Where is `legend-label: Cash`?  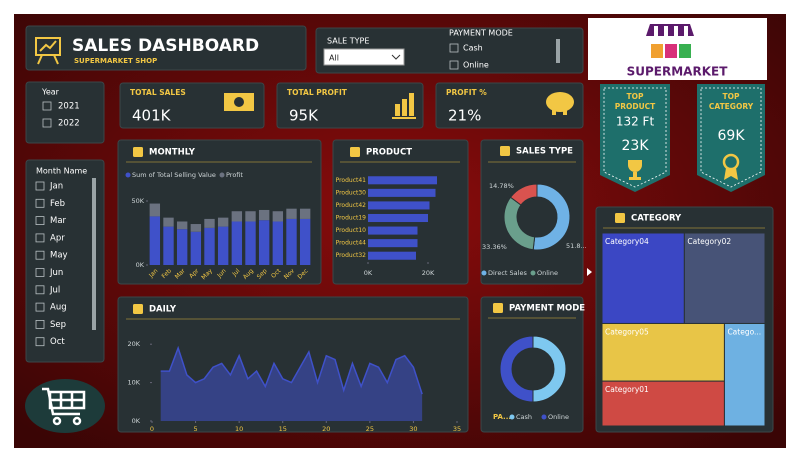 legend-label: Cash is located at coordinates (524, 417).